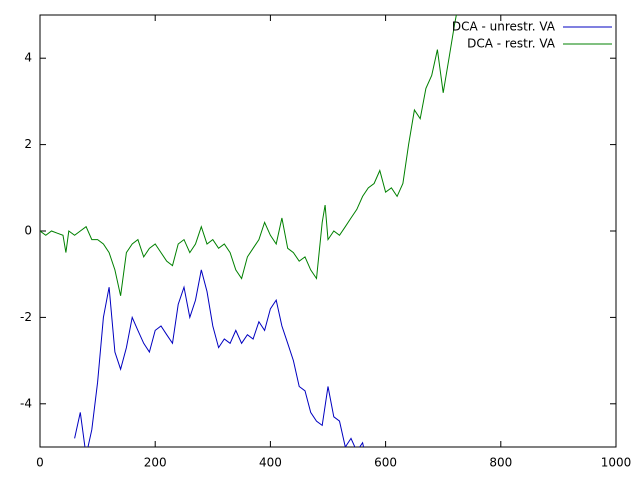 The image size is (640, 480). Describe the element at coordinates (270, 463) in the screenshot. I see `x-tick-label: 400` at that location.